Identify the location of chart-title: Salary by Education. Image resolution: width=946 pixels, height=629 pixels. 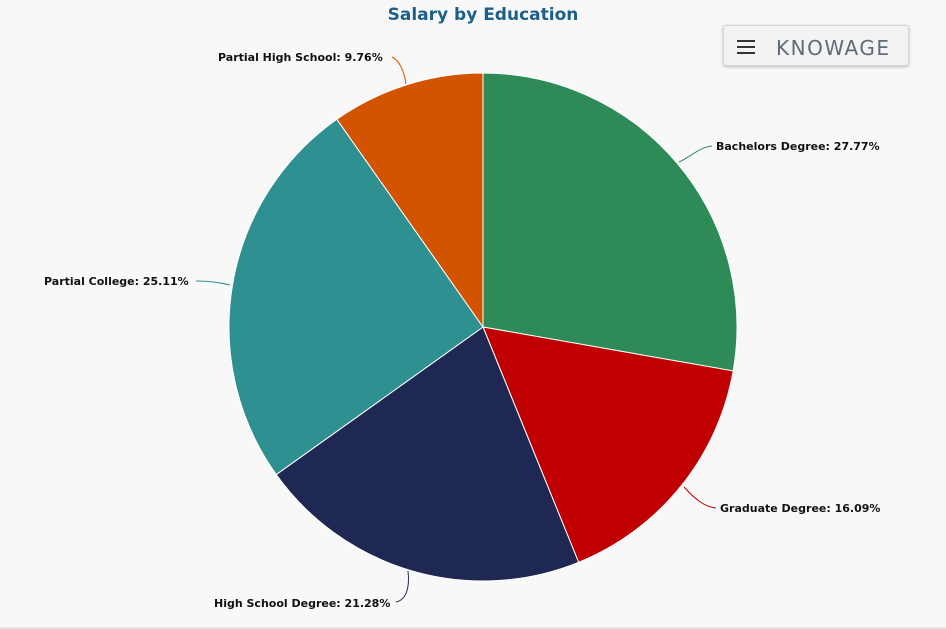
(483, 15).